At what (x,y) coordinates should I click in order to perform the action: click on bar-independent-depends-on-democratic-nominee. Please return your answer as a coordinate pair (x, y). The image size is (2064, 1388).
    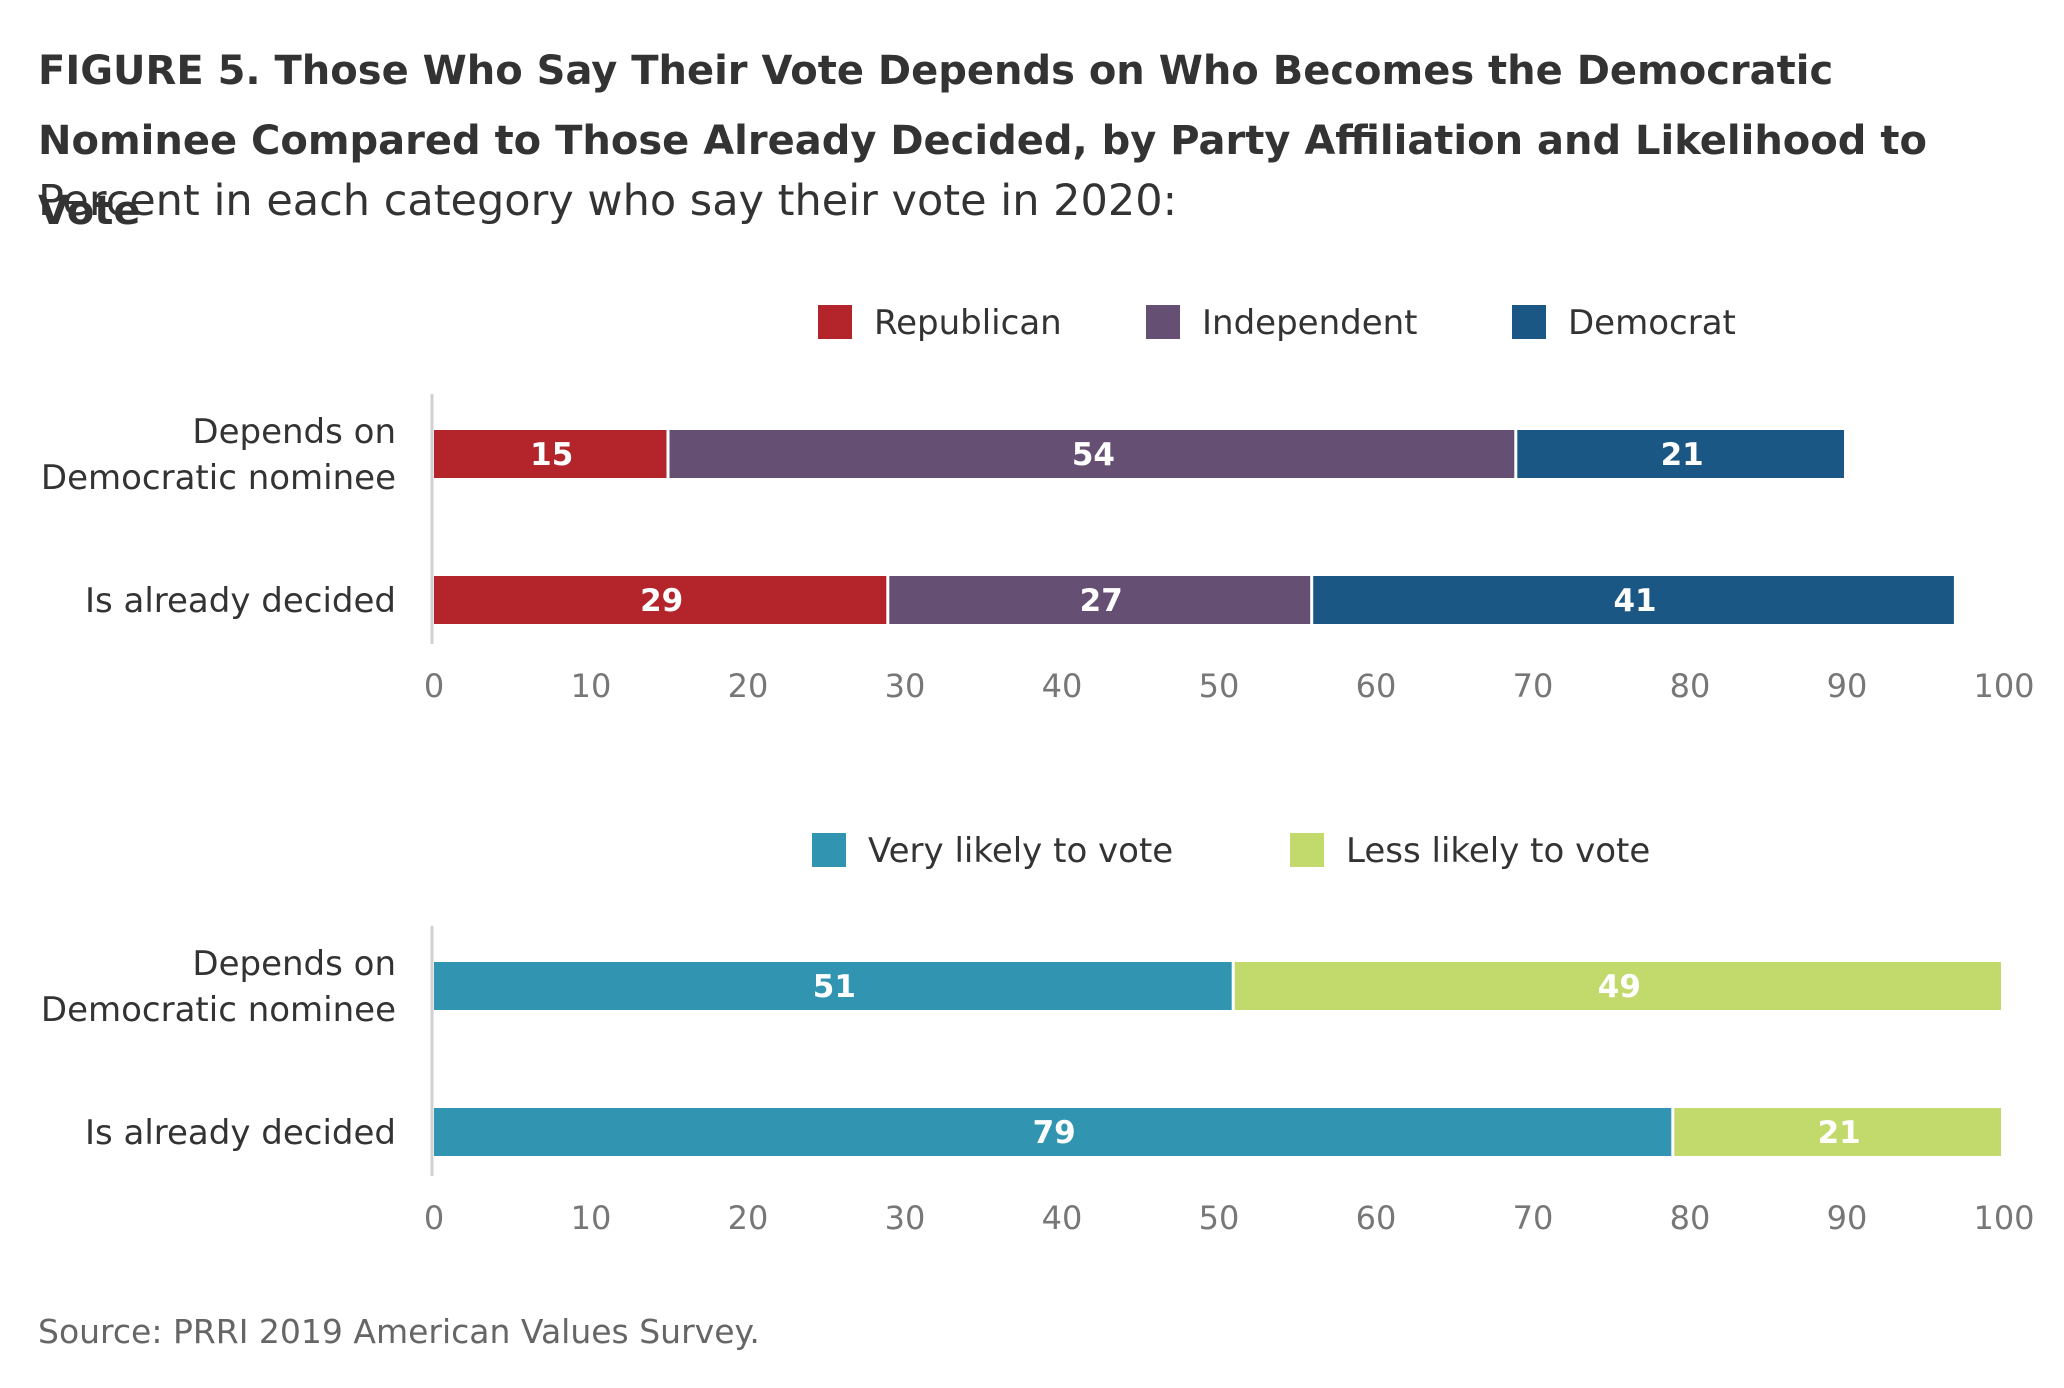
    Looking at the image, I should click on (1092, 454).